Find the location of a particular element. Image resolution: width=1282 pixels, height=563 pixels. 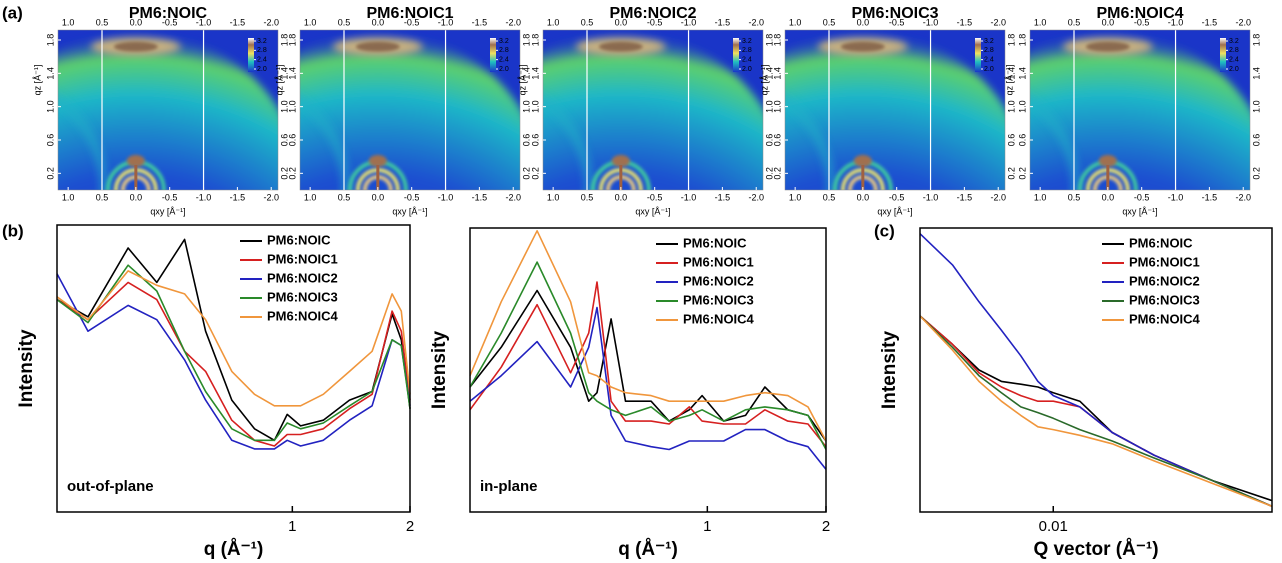

y-axis-label: Intensity is located at coordinates (889, 370).